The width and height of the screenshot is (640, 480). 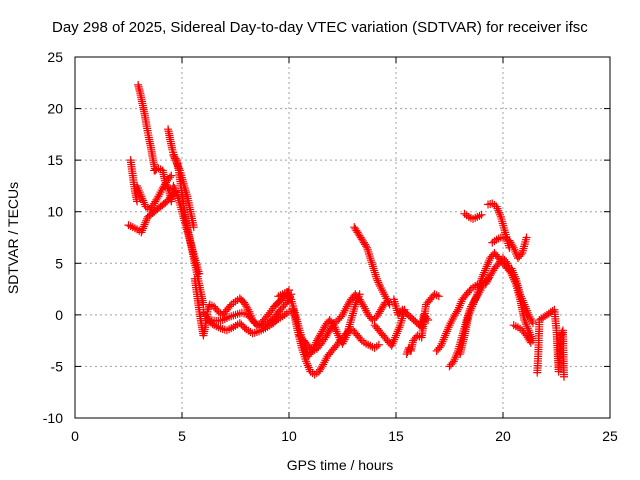 I want to click on x-axis-label: GPS time / hours, so click(x=340, y=465).